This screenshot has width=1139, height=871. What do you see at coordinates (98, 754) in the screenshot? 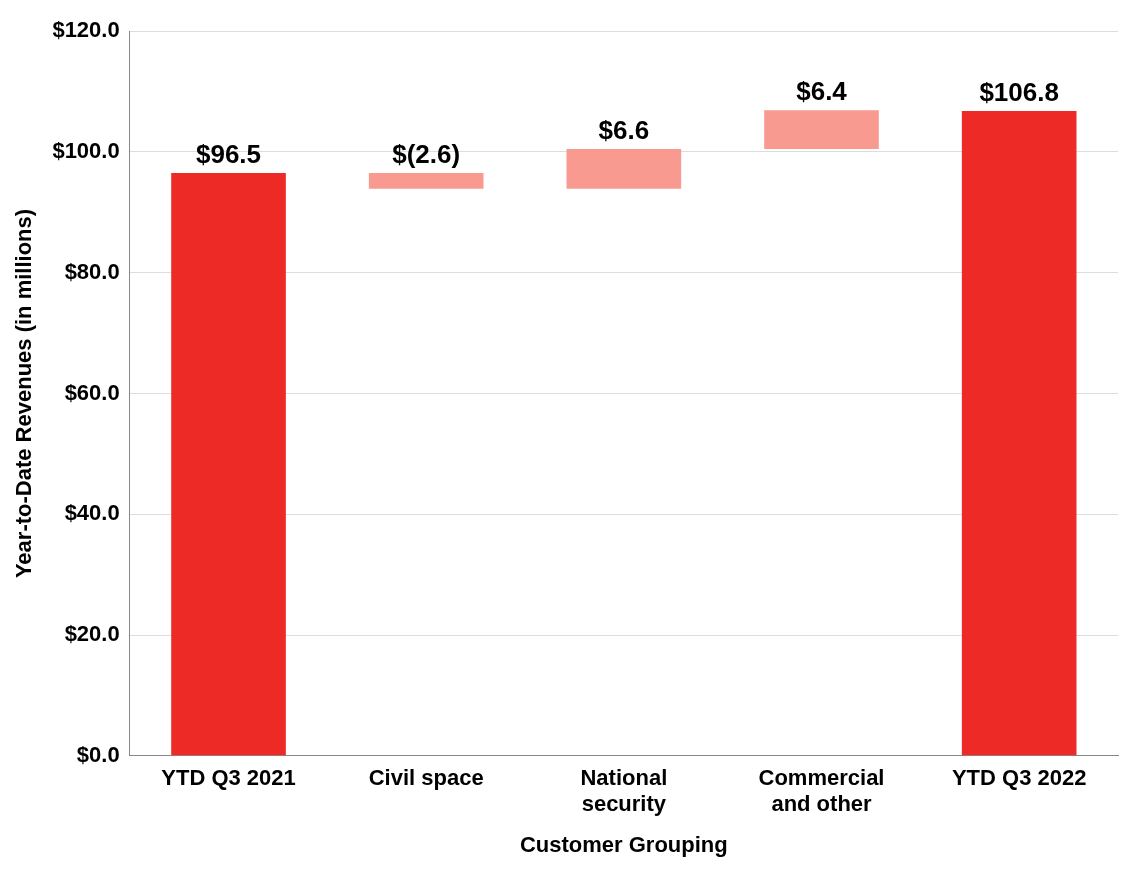
I see `y-tick-label: $0.0` at bounding box center [98, 754].